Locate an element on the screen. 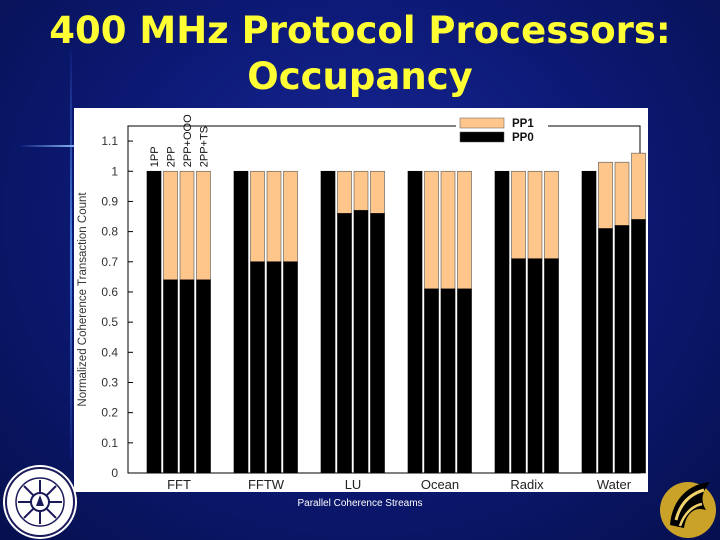 The width and height of the screenshot is (720, 540). institute-seal-logo is located at coordinates (40, 502).